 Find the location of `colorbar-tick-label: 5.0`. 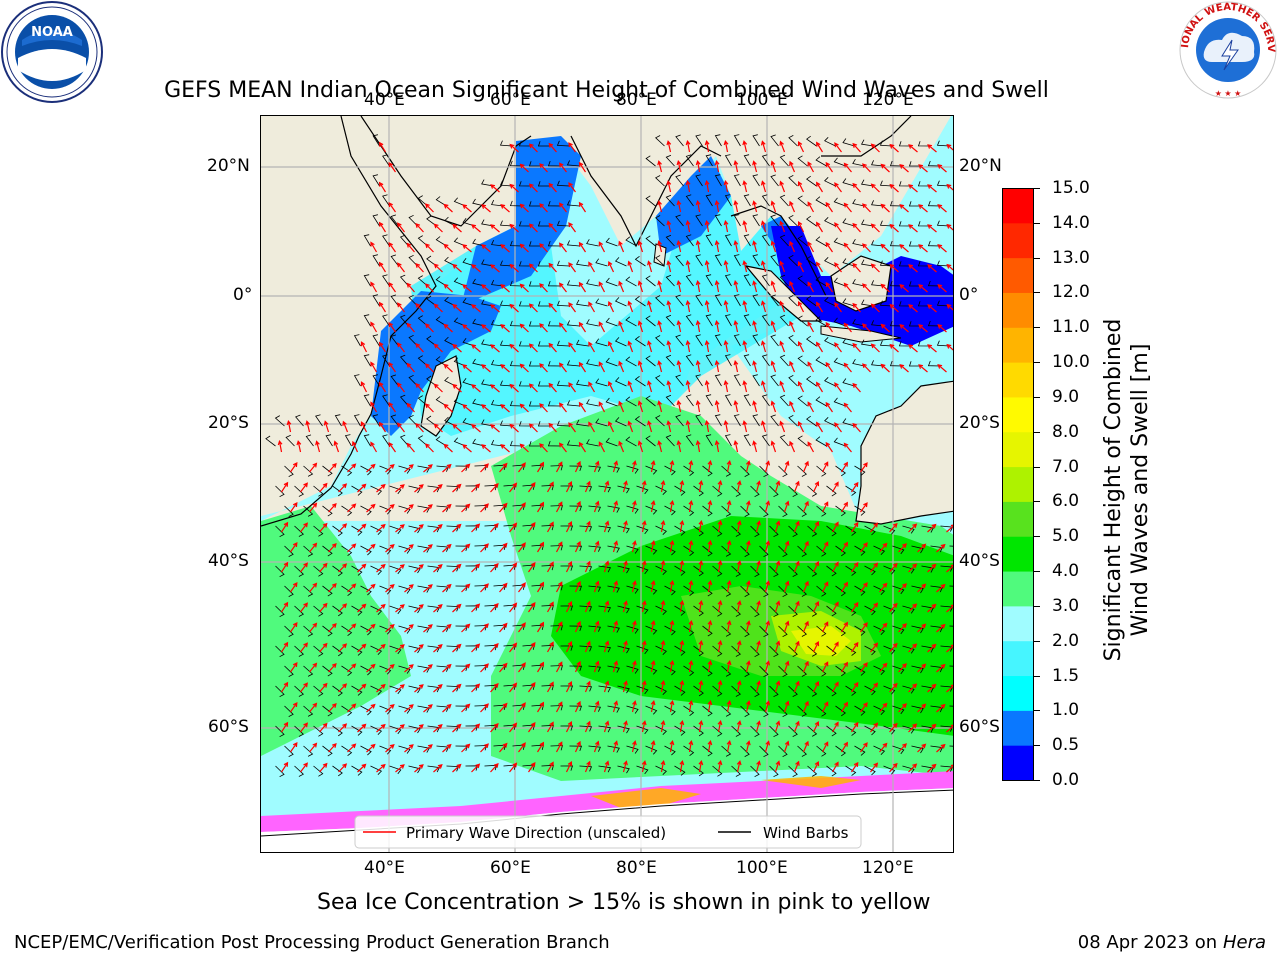

colorbar-tick-label: 5.0 is located at coordinates (1066, 536).